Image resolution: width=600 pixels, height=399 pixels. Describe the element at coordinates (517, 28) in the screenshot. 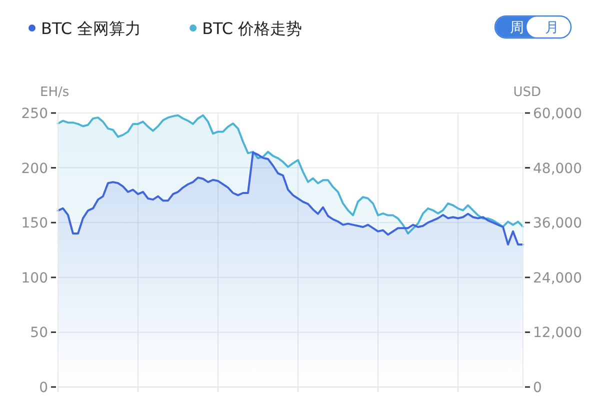

I see `text: 周` at that location.